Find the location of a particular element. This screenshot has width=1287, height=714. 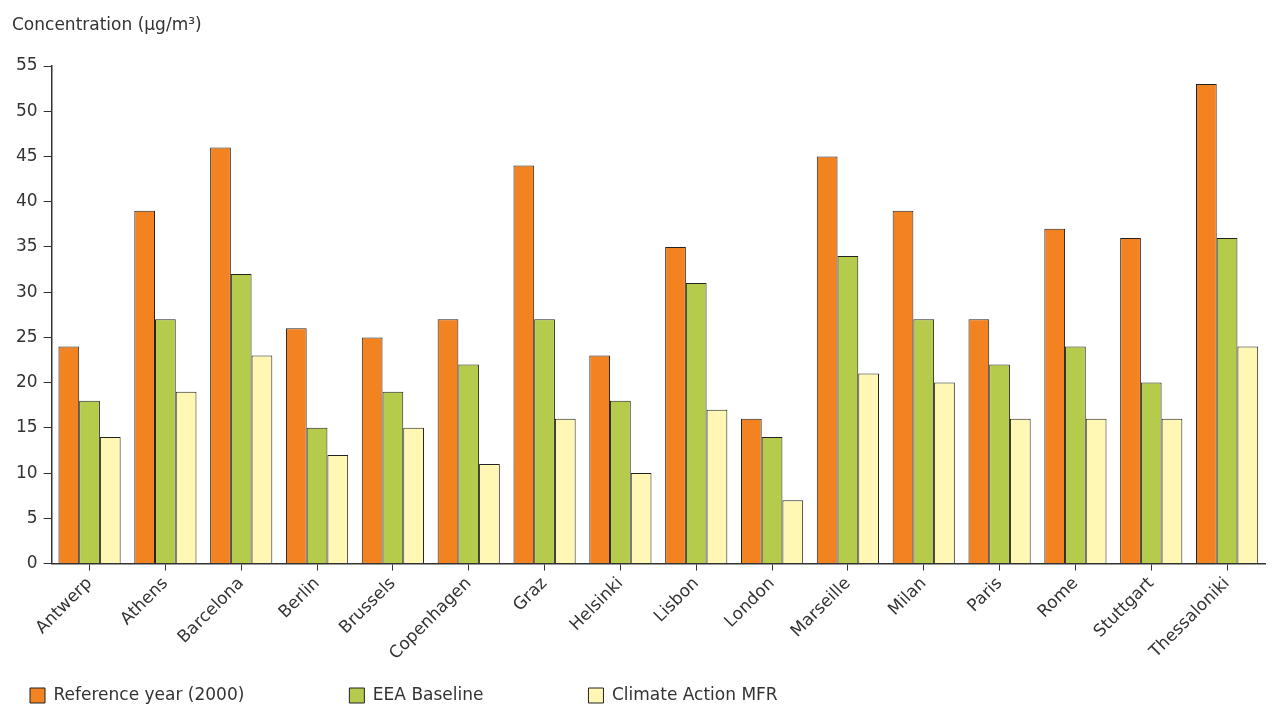

y-tick-label: 0 is located at coordinates (32, 561).